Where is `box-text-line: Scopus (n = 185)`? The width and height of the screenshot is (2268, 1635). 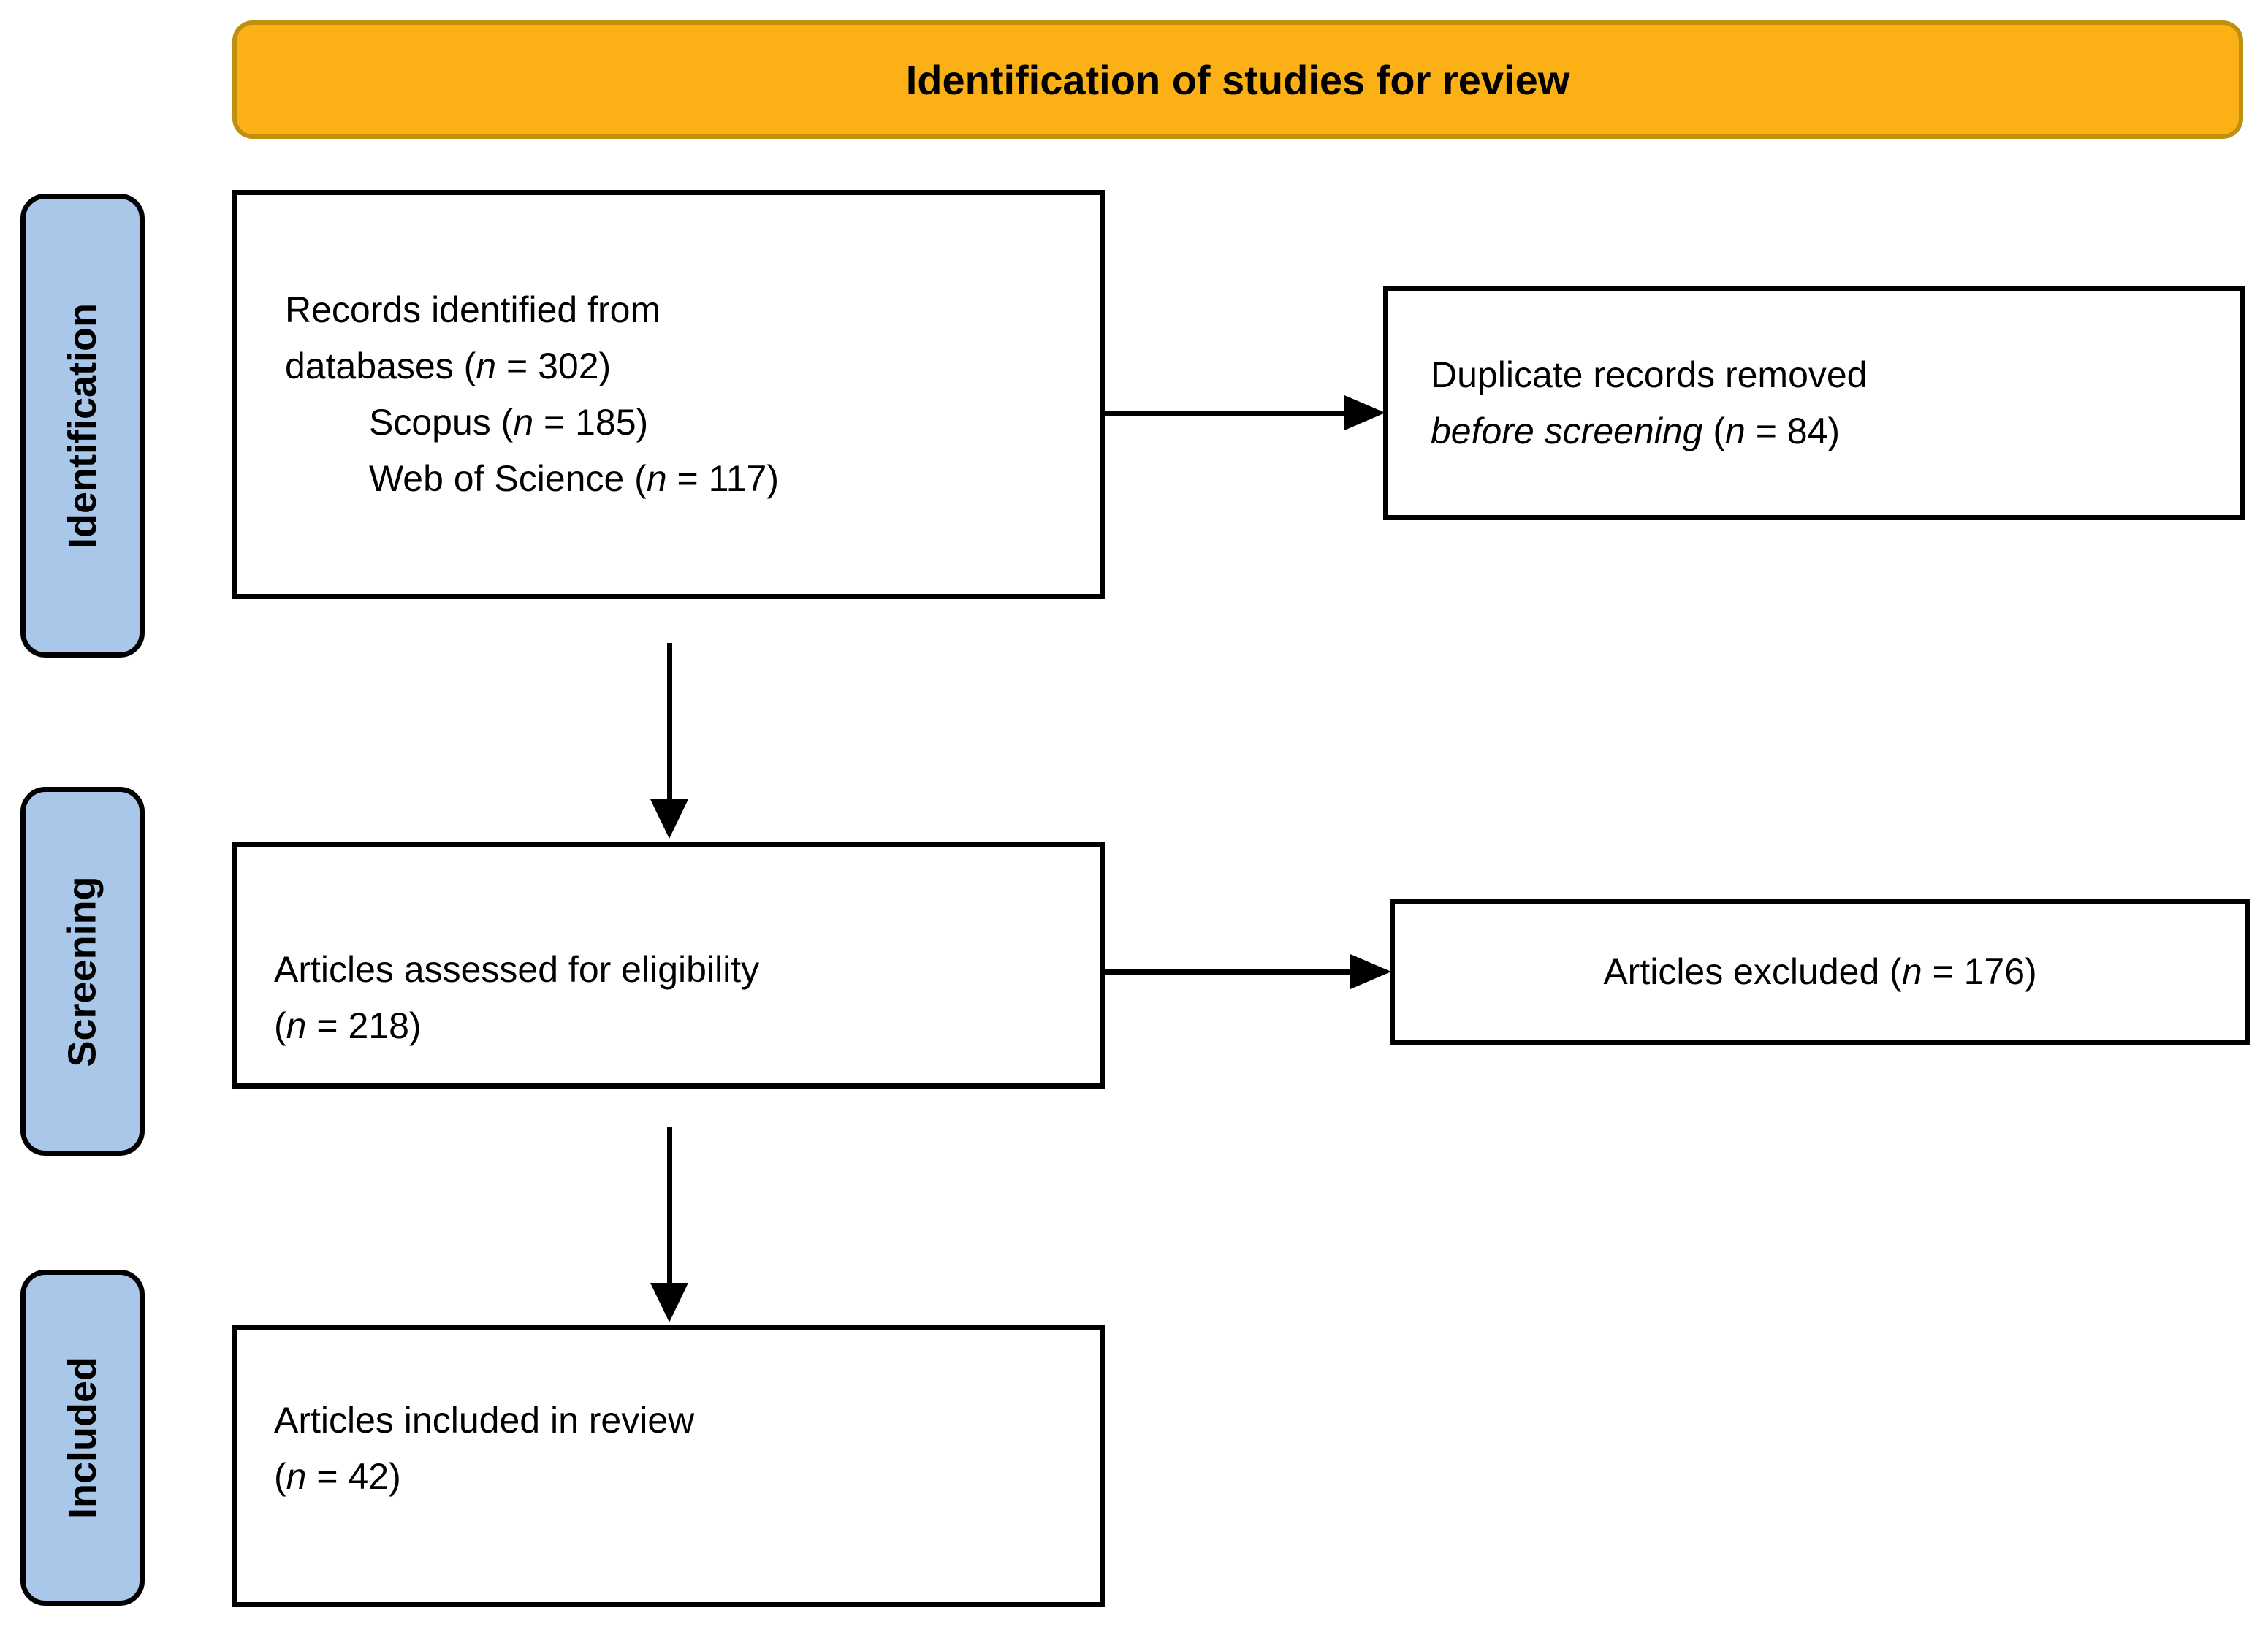 box-text-line: Scopus (n = 185) is located at coordinates (509, 422).